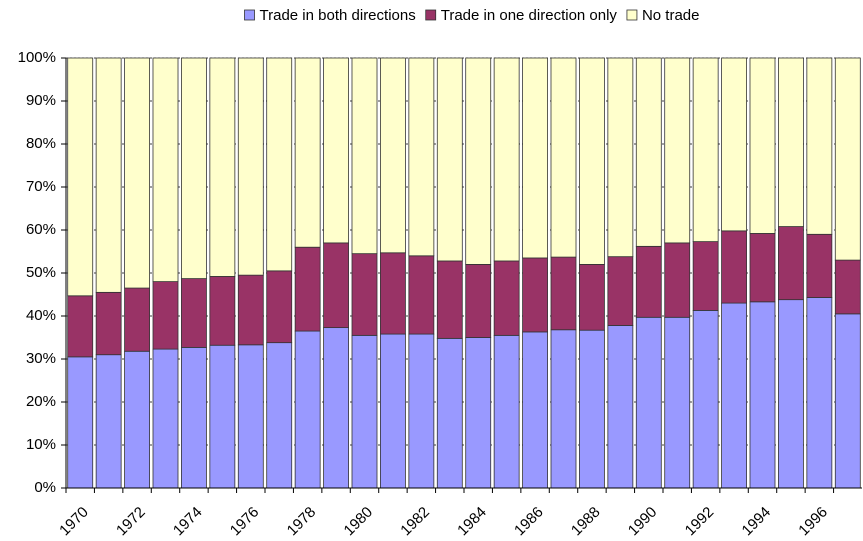  Describe the element at coordinates (472, 522) in the screenshot. I see `x-tick-label: 1984` at that location.